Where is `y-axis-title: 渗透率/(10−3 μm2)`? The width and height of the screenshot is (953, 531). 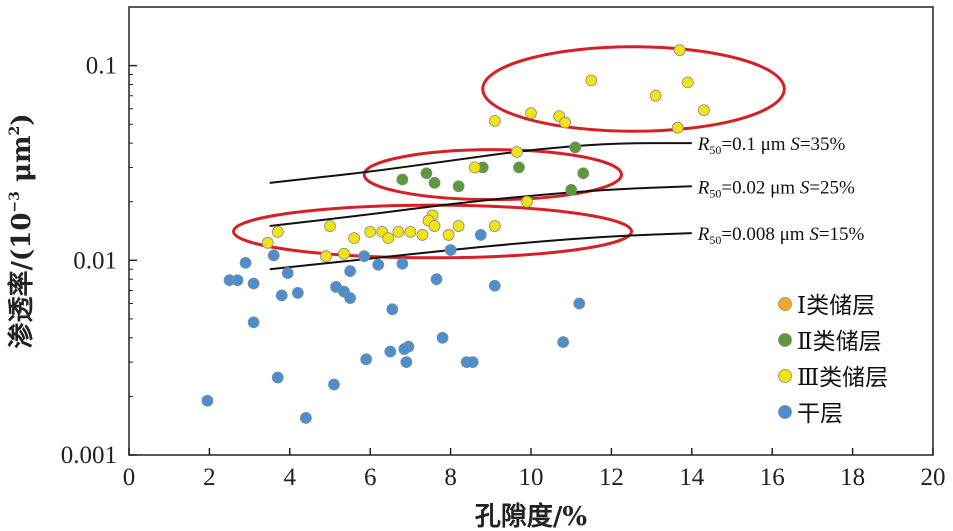
y-axis-title: 渗透率/(10−3 μm2) is located at coordinates (21, 230).